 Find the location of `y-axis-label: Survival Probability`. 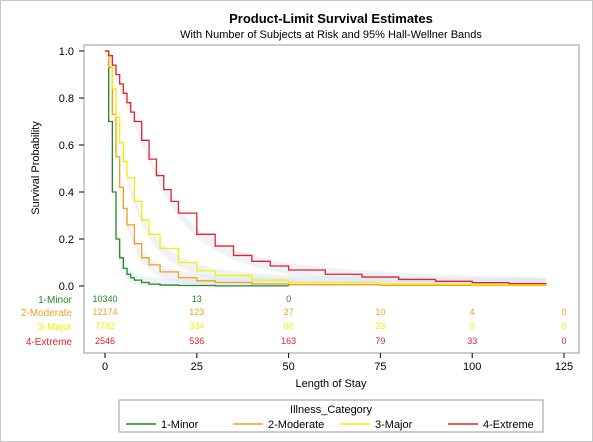

y-axis-label: Survival Probability is located at coordinates (36, 168).